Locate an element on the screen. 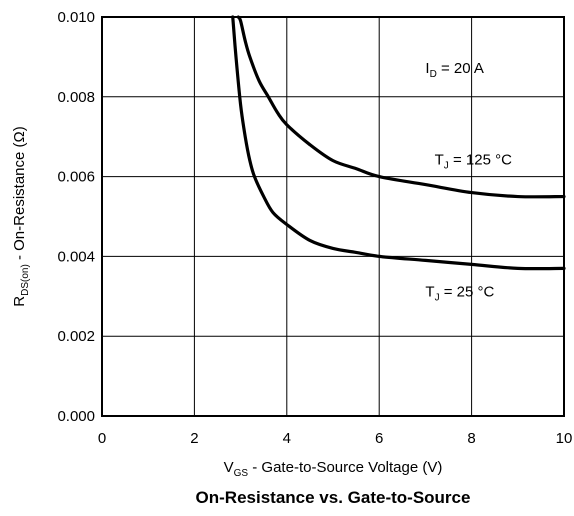 Image resolution: width=574 pixels, height=516 pixels. x-tick-label: 6 is located at coordinates (379, 438).